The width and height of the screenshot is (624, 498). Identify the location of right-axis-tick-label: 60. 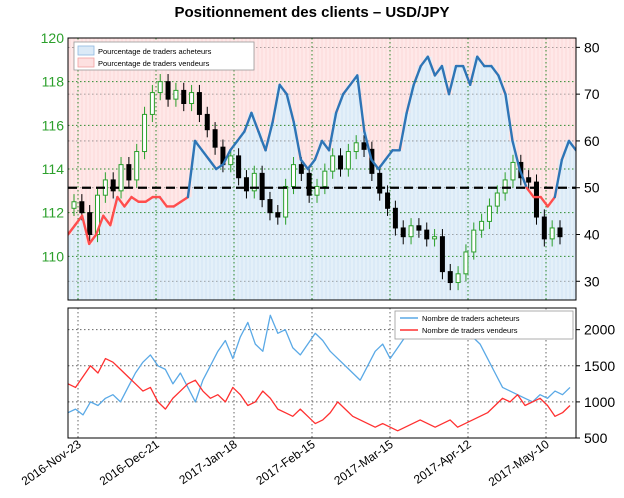
(592, 141).